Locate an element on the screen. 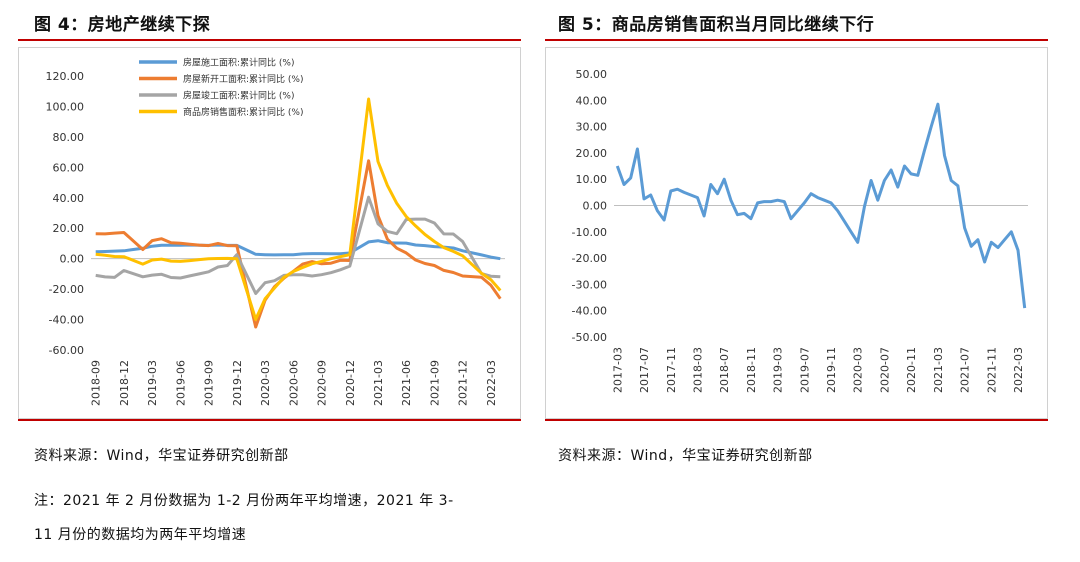 This screenshot has height=562, width=1080. x-tick-label: 2021-11 is located at coordinates (991, 370).